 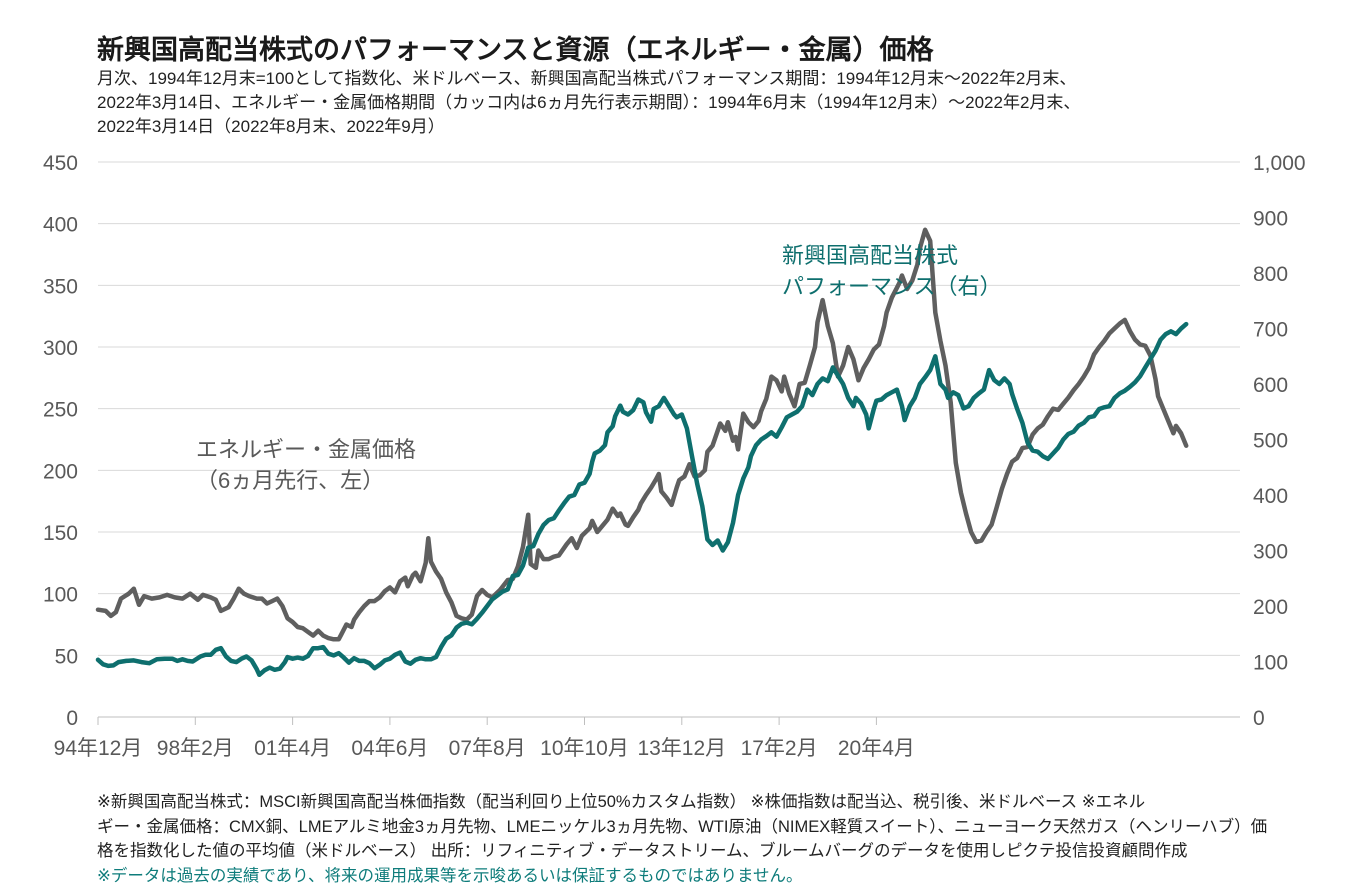 I want to click on y-right-tick-label: 400, so click(x=1270, y=496).